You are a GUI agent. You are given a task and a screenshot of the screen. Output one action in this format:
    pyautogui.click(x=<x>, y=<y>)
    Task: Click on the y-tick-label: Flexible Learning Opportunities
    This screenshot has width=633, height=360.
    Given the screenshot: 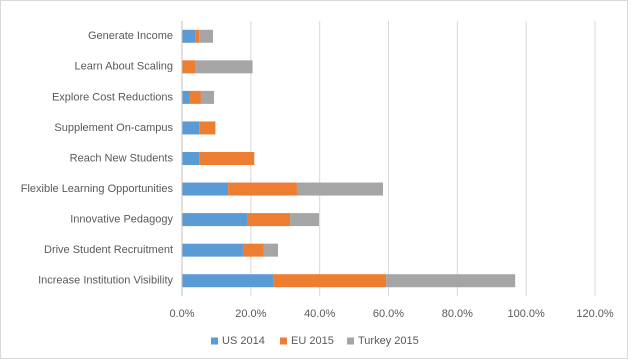 What is the action you would take?
    pyautogui.click(x=97, y=189)
    